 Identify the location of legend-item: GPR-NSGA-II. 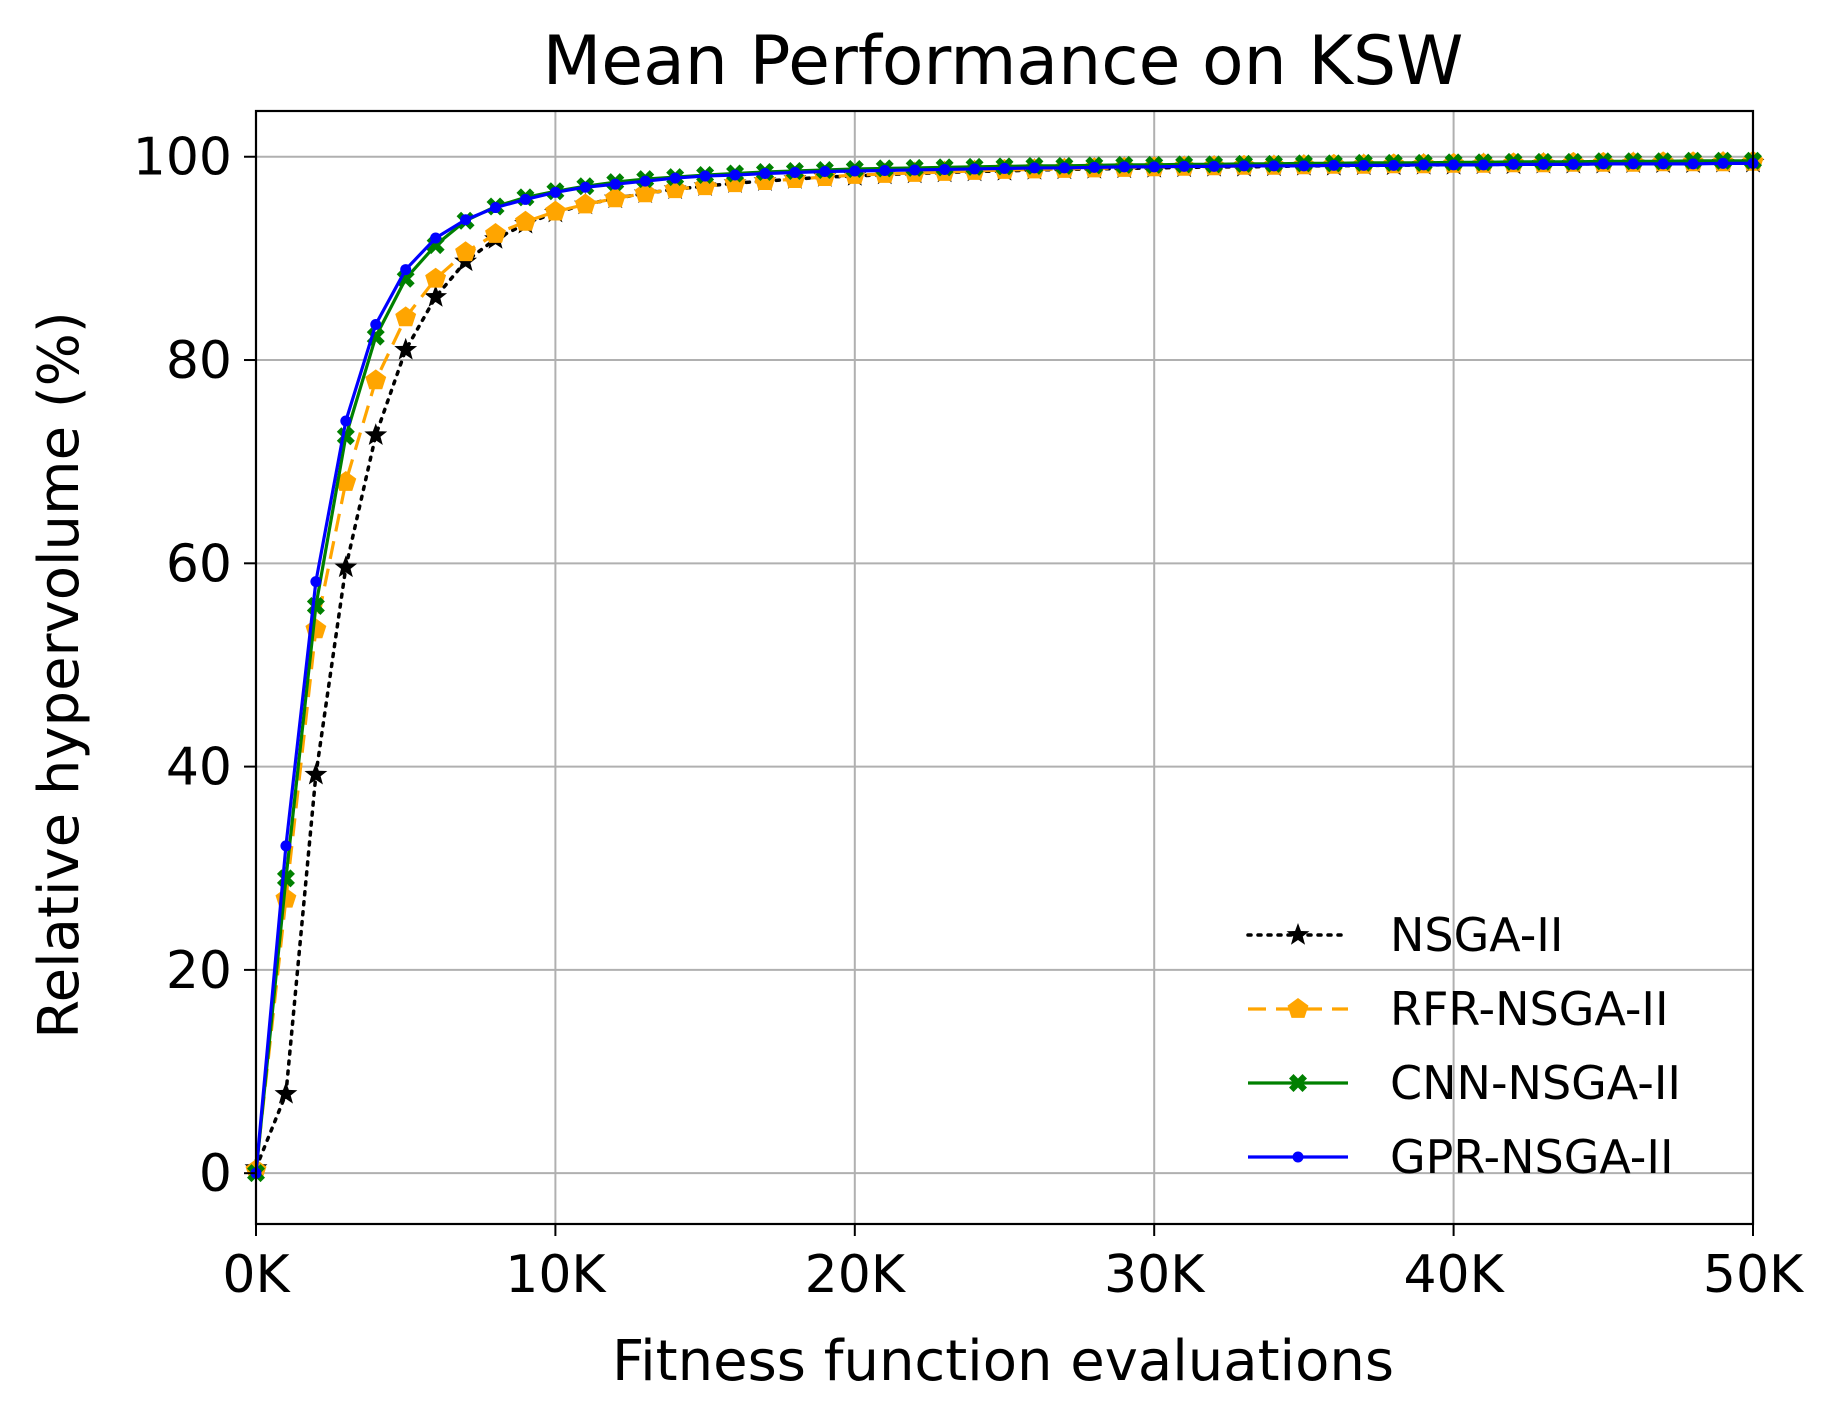
(1461, 1157).